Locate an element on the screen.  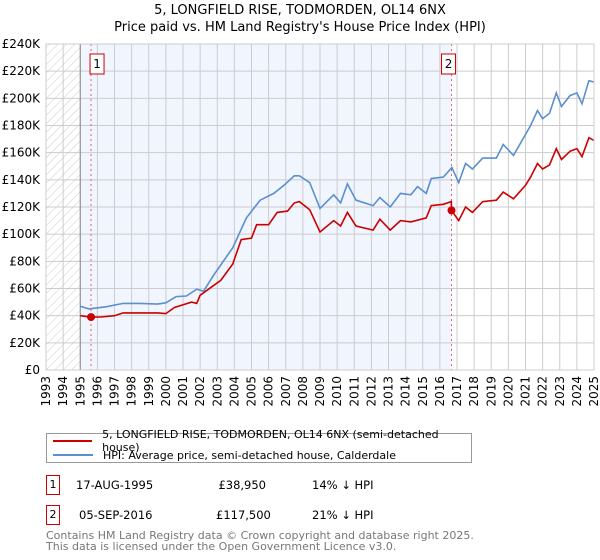
sale-label: 2 is located at coordinates (449, 64).